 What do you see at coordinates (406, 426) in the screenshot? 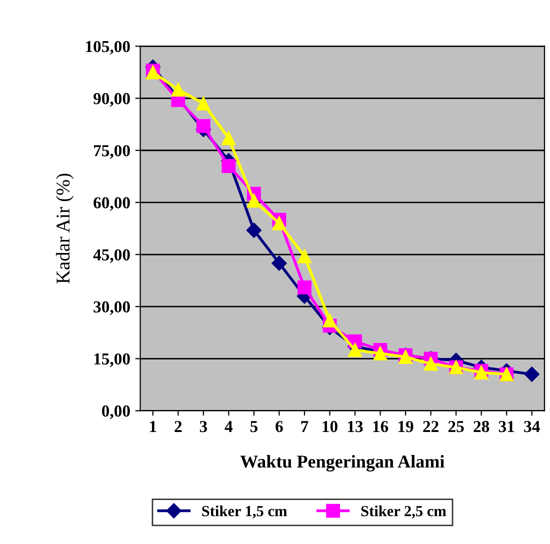
I see `x-tick-label: 19` at bounding box center [406, 426].